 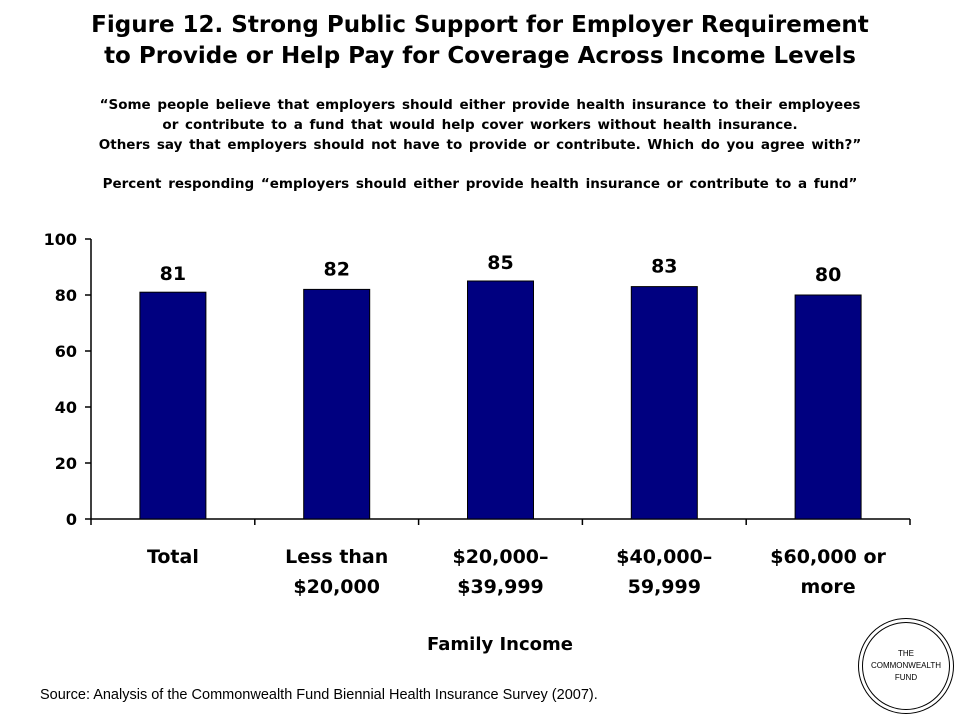 I want to click on logo-inner-ring: THE COMMONWEALTH FUND, so click(x=906, y=666).